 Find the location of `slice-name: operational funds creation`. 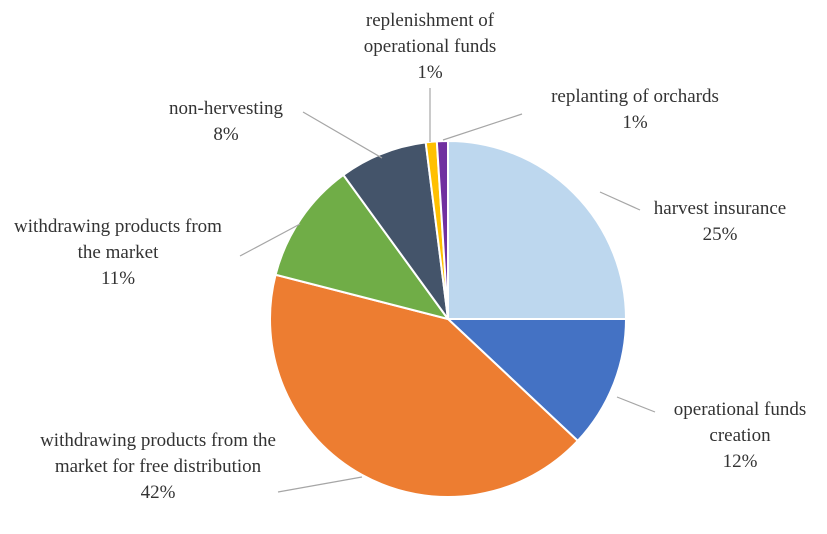

slice-name: operational funds creation is located at coordinates (740, 422).